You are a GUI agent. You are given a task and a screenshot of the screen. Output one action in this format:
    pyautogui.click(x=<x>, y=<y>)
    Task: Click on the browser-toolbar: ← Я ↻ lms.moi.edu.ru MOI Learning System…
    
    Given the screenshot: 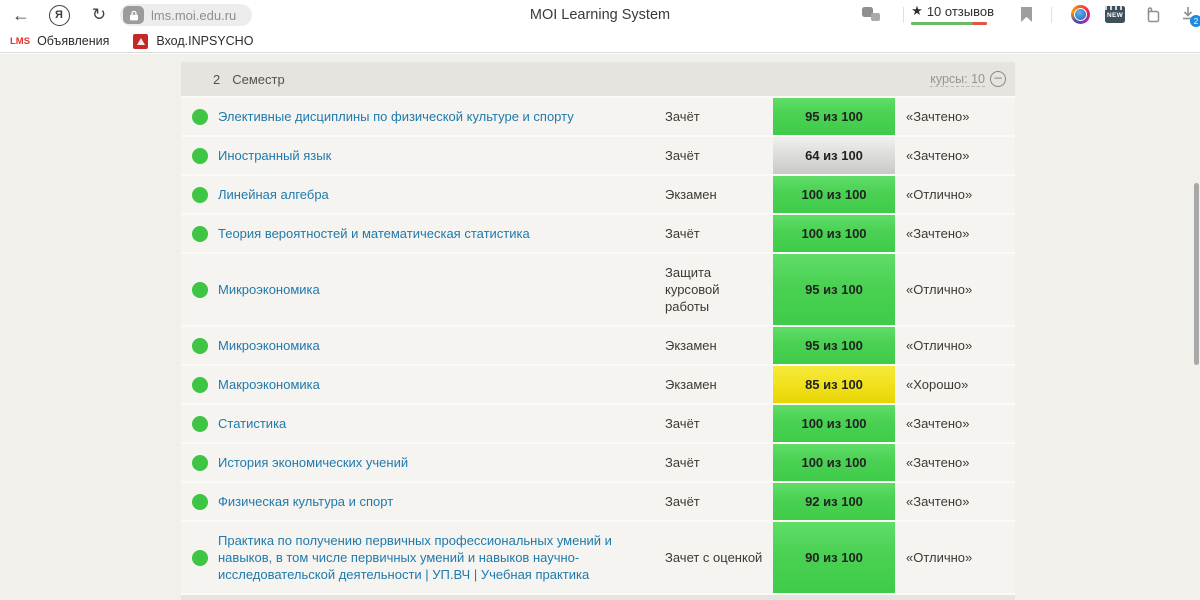 What is the action you would take?
    pyautogui.click(x=600, y=15)
    